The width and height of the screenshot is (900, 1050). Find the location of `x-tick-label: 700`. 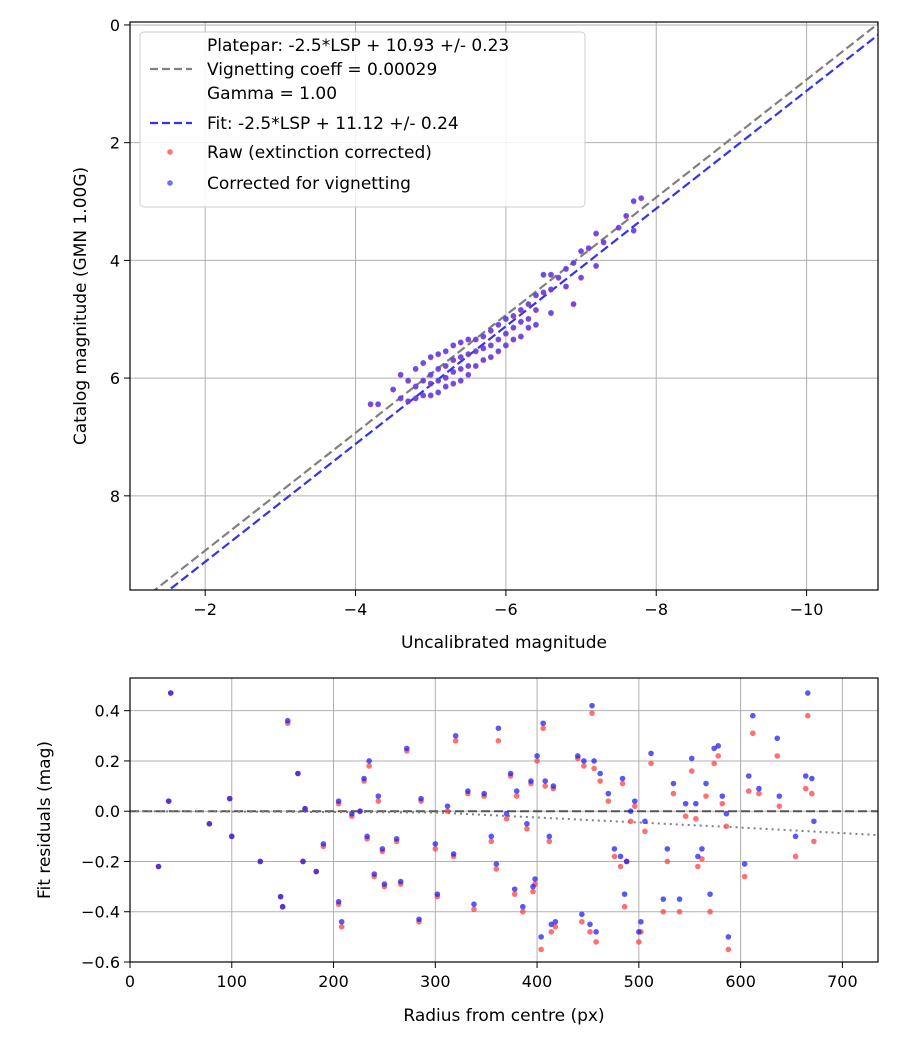

x-tick-label: 700 is located at coordinates (842, 981).